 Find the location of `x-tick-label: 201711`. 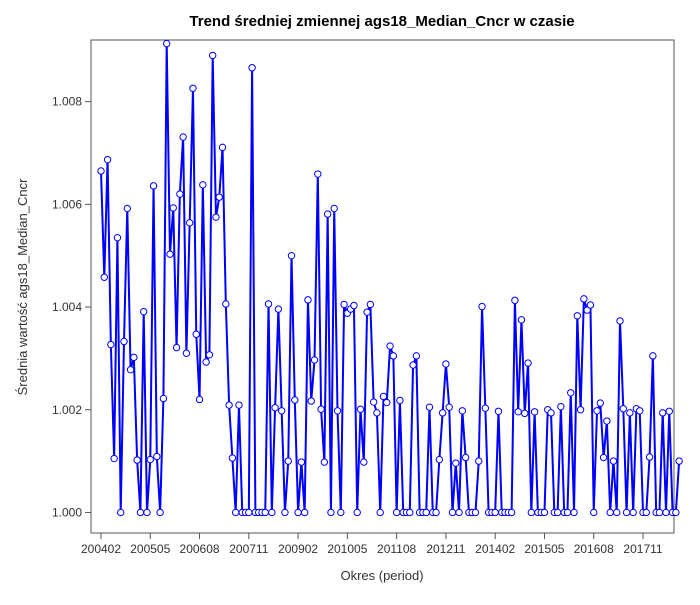

x-tick-label: 201711 is located at coordinates (642, 549).